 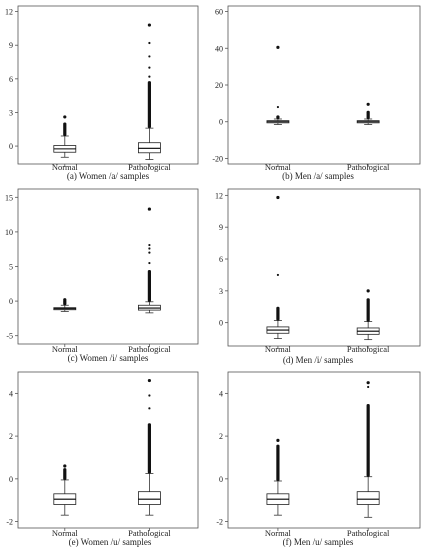 What do you see at coordinates (9, 197) in the screenshot?
I see `y-tick-label: 15` at bounding box center [9, 197].